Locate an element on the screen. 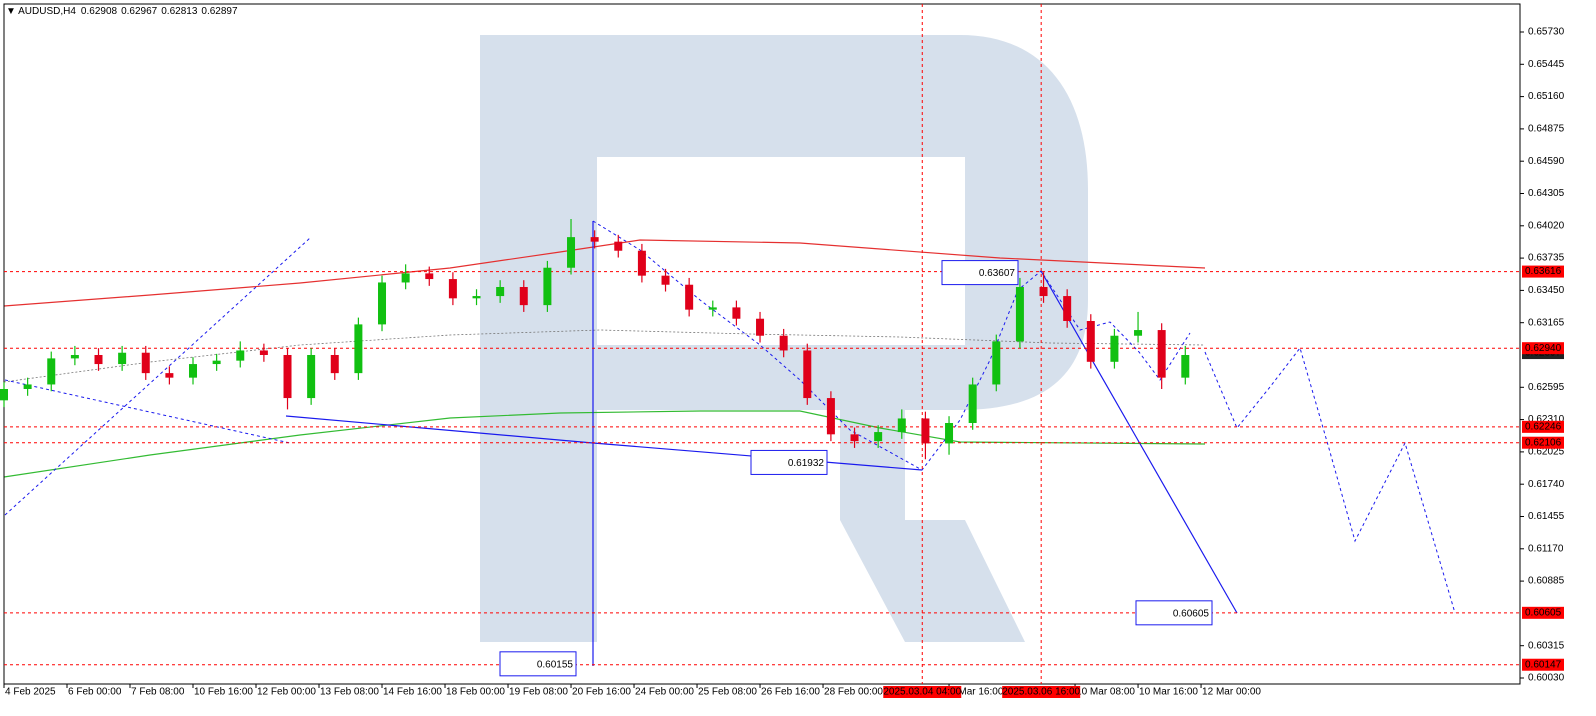 Image resolution: width=1596 pixels, height=716 pixels. forecast-path is located at coordinates (1330, 480).